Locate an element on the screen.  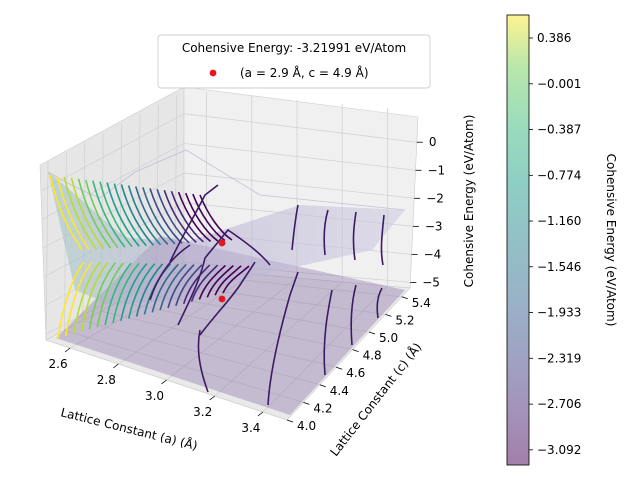
colorbar-gradient is located at coordinates (518, 240).